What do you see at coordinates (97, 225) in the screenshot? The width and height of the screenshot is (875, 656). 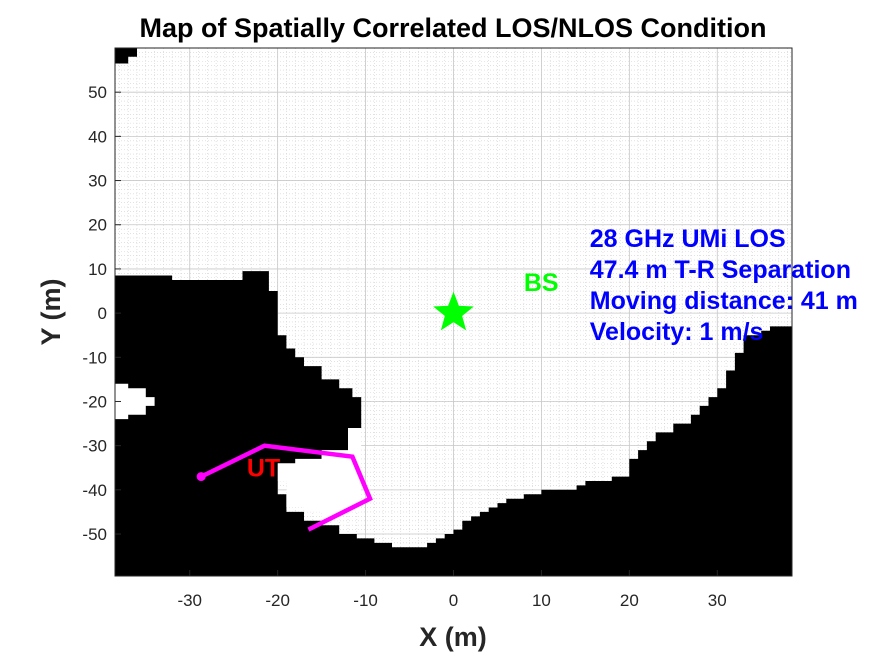 I see `y-tick-label: 20` at bounding box center [97, 225].